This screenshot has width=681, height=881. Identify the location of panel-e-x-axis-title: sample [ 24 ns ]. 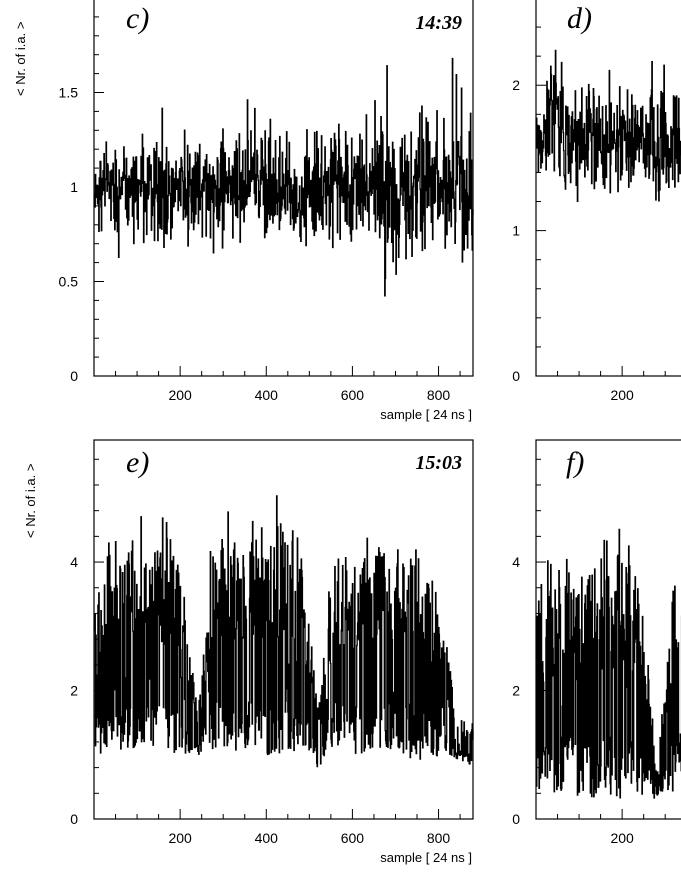
(426, 857).